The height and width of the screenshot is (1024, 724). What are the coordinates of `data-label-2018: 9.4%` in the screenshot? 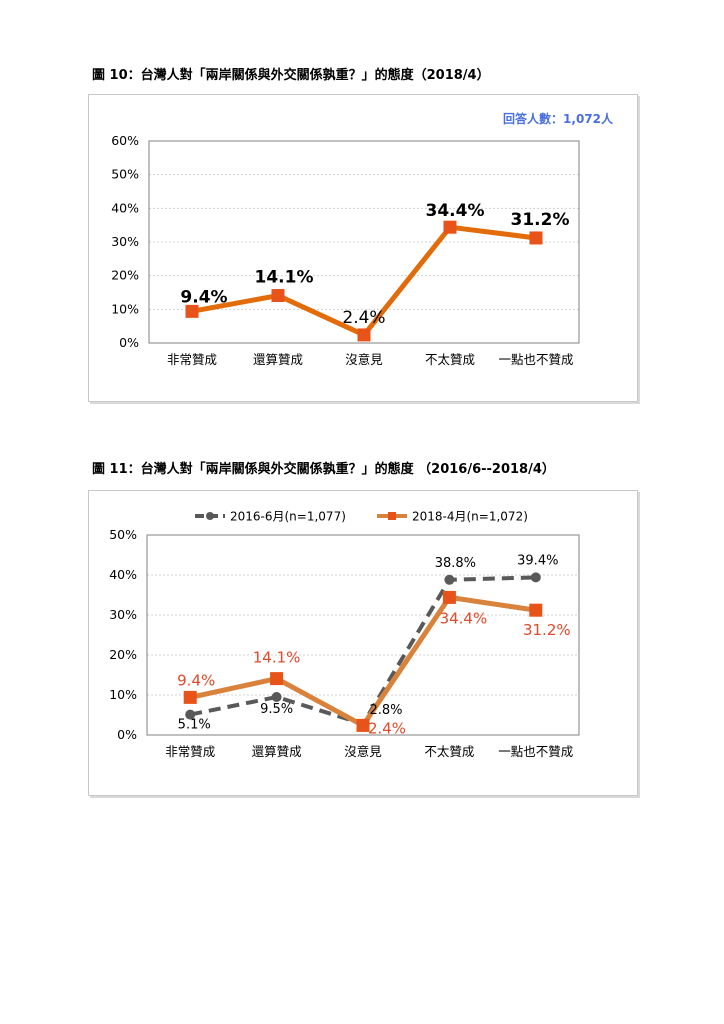 It's located at (196, 680).